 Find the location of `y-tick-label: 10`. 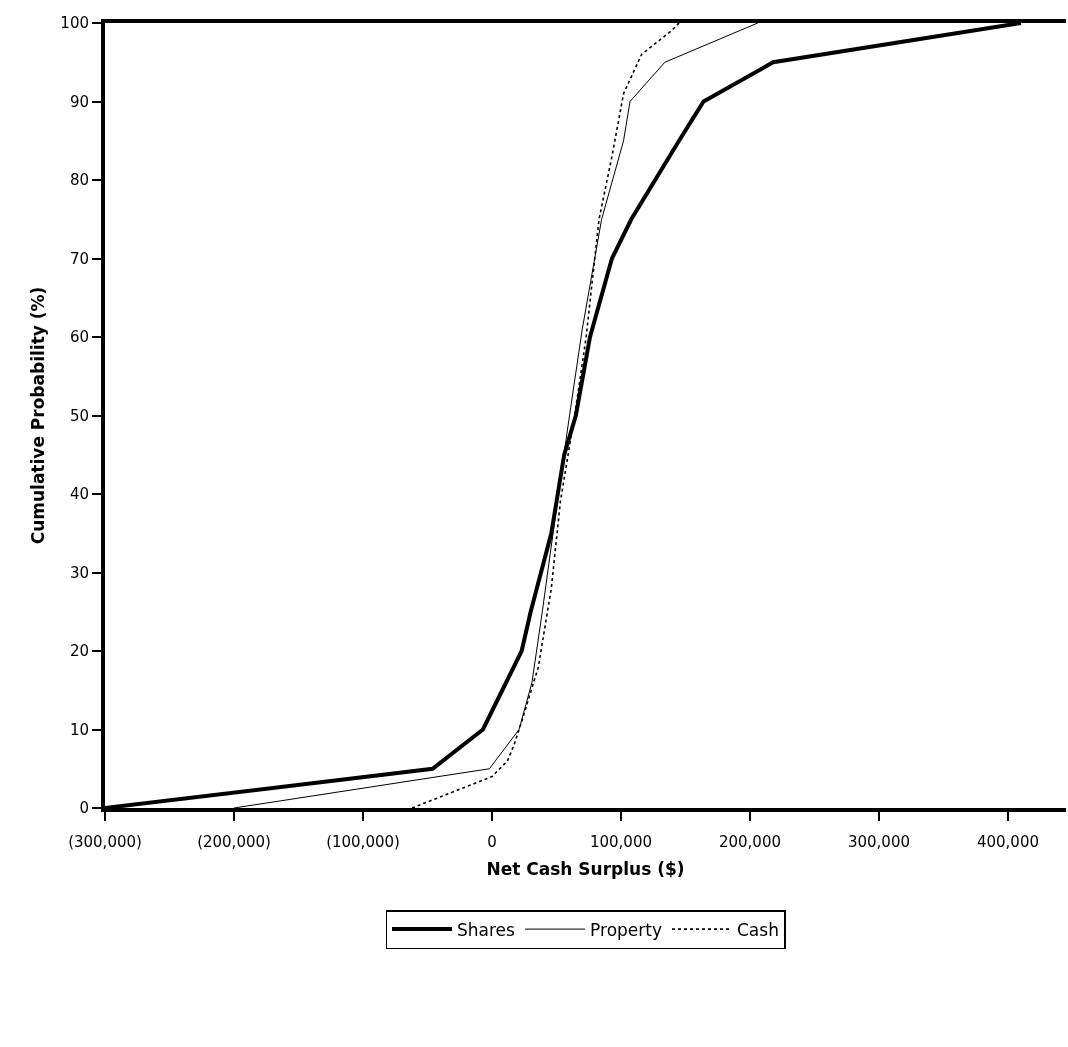

y-tick-label: 10 is located at coordinates (79, 729).